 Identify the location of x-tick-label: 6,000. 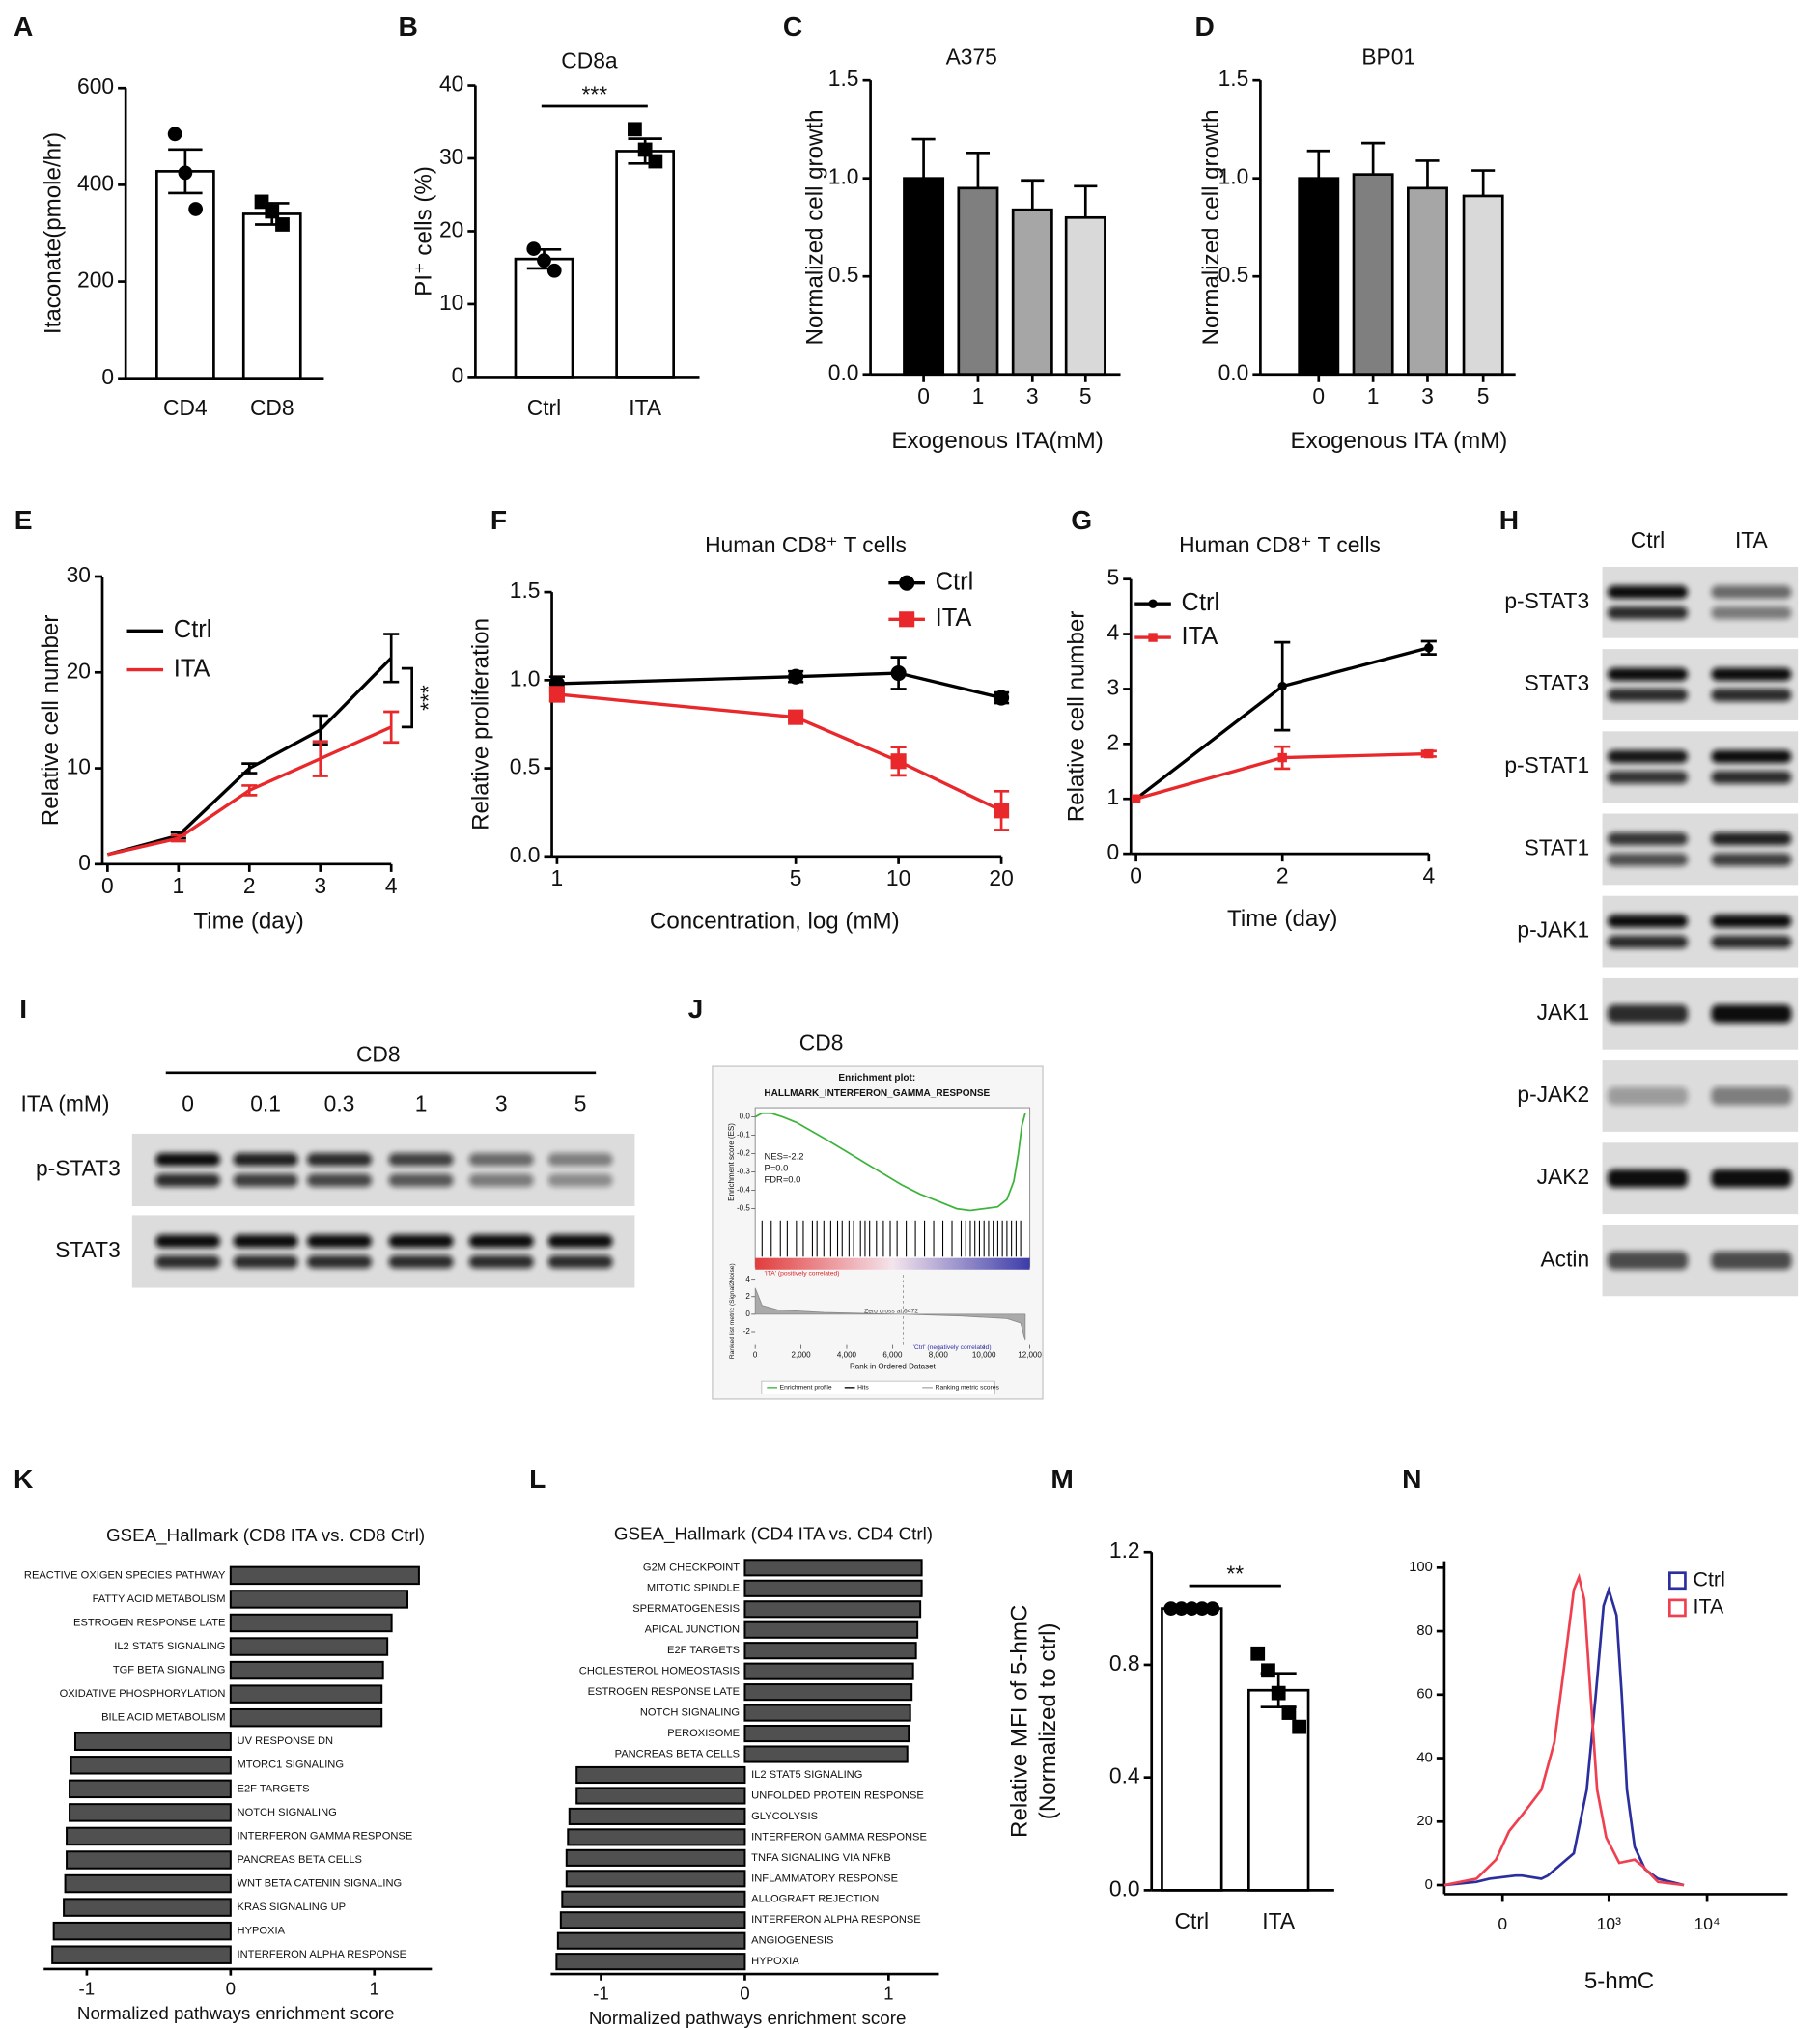
(893, 1354).